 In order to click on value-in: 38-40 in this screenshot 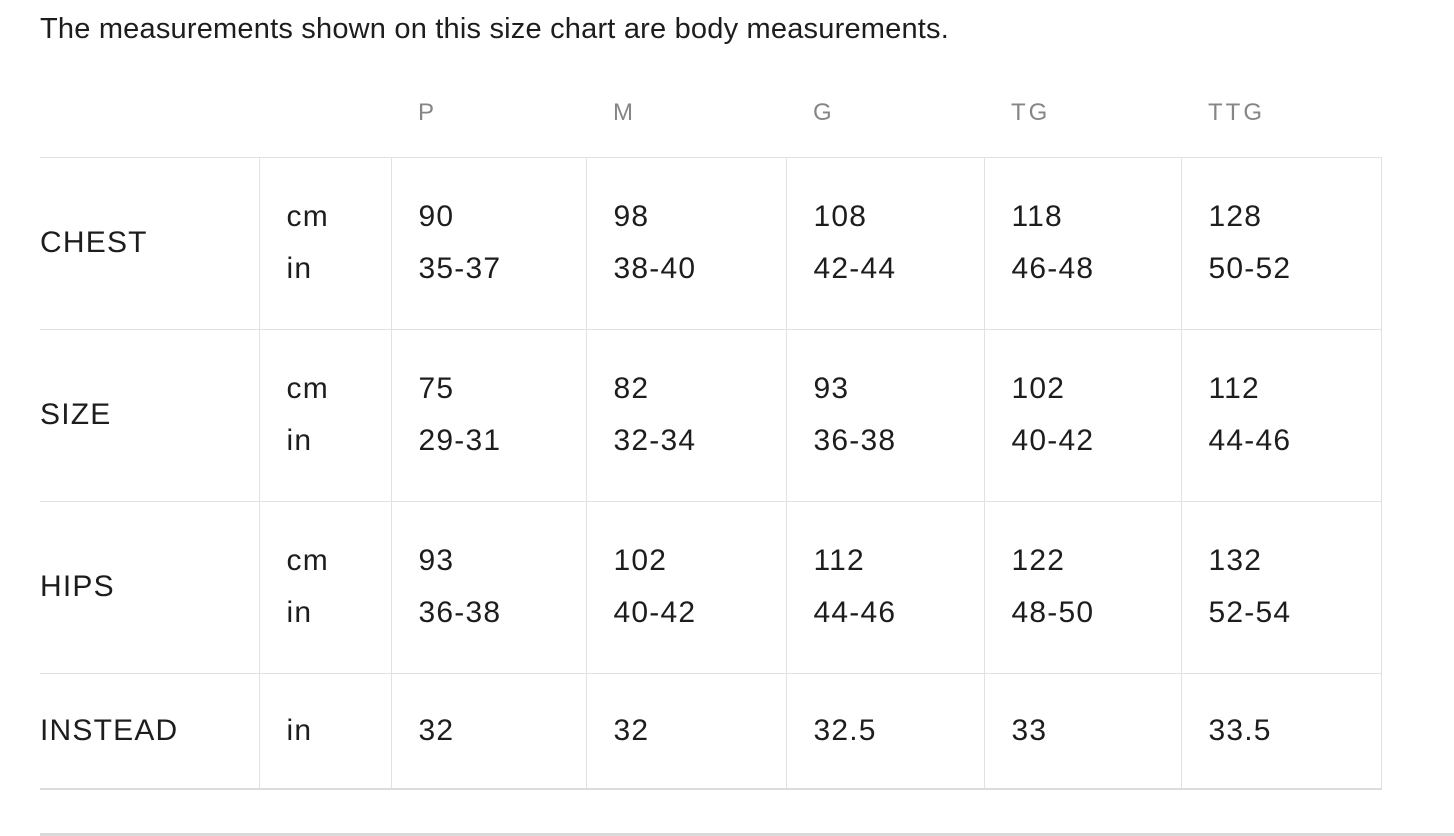, I will do `click(655, 268)`.